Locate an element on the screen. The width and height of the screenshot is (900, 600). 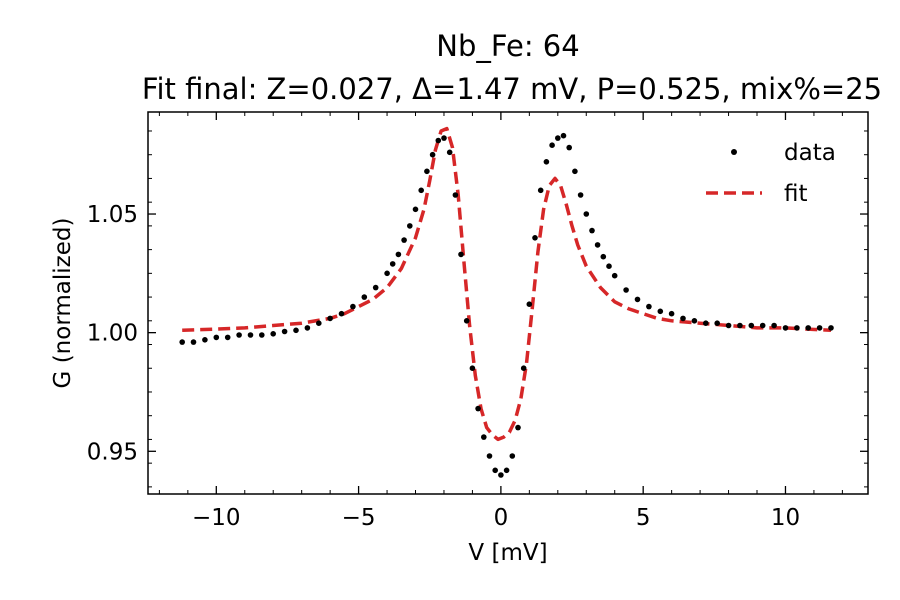
legend-data-marker is located at coordinates (734, 152).